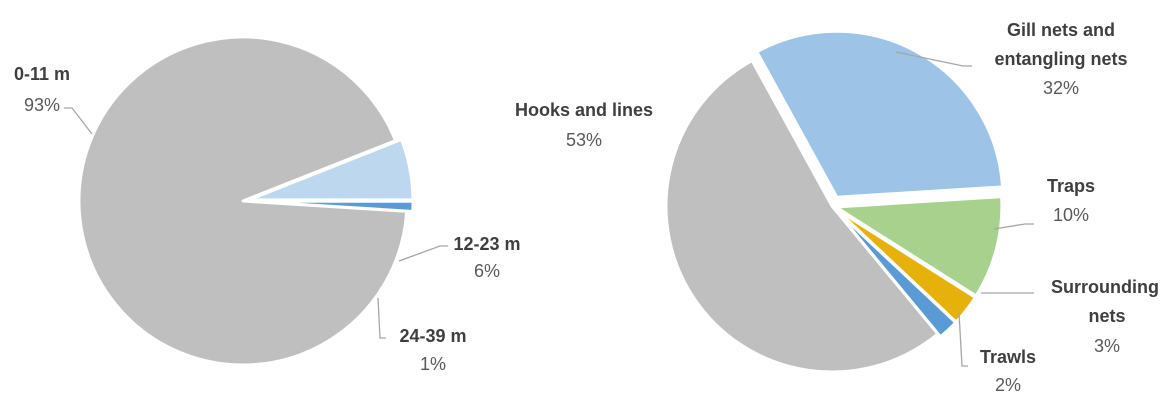 The width and height of the screenshot is (1170, 396). What do you see at coordinates (42, 74) in the screenshot?
I see `slice-label-0-11m: 0-11 m` at bounding box center [42, 74].